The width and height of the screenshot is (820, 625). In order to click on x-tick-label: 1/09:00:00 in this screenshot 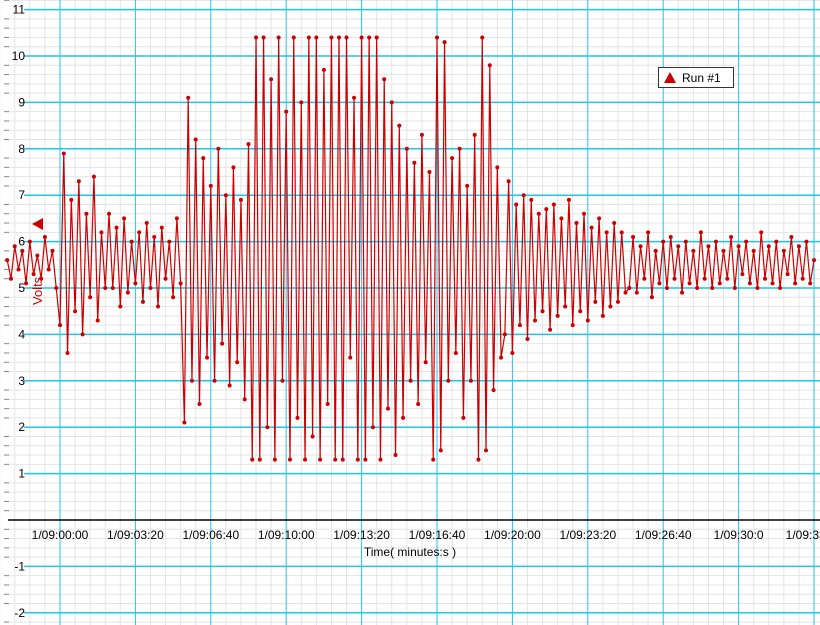, I will do `click(60, 535)`.